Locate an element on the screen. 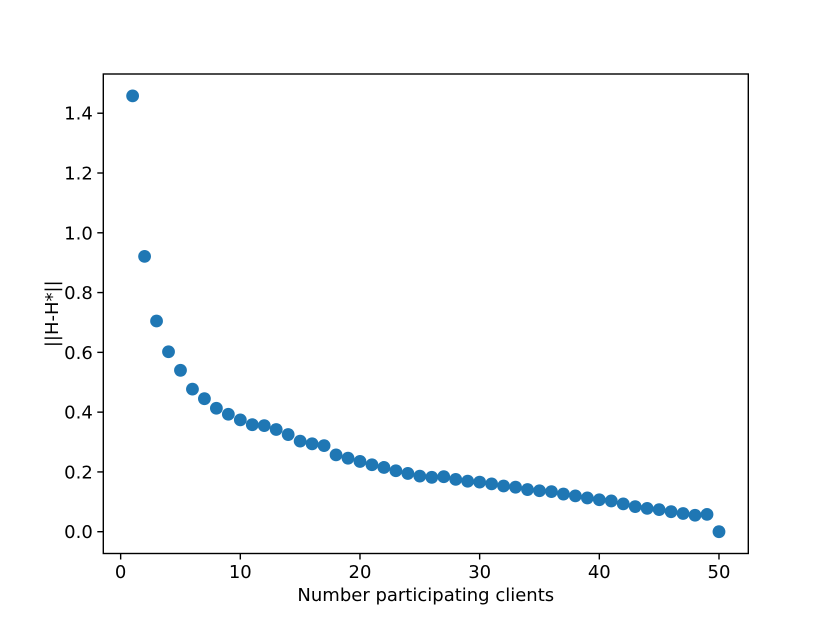 The height and width of the screenshot is (627, 830). x-tick-label: 20 is located at coordinates (360, 572).